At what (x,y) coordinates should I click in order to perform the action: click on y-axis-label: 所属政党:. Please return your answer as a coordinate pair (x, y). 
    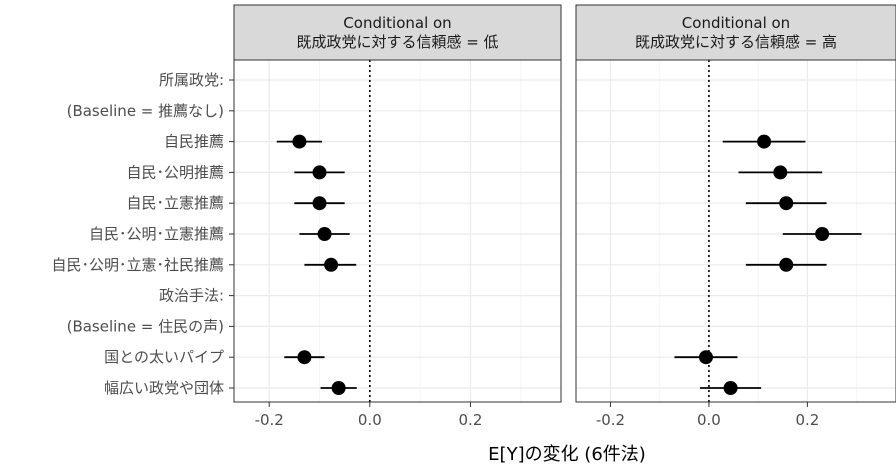
    Looking at the image, I should click on (191, 80).